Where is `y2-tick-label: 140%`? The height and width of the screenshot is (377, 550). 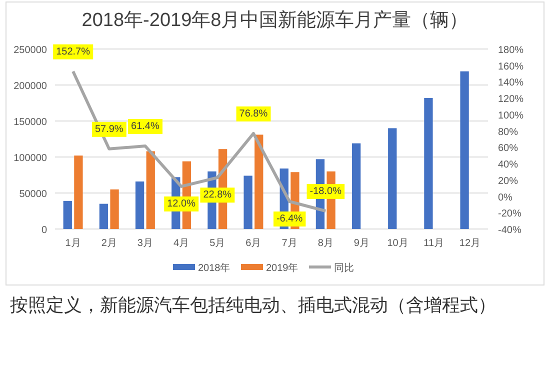 y2-tick-label: 140% is located at coordinates (511, 83).